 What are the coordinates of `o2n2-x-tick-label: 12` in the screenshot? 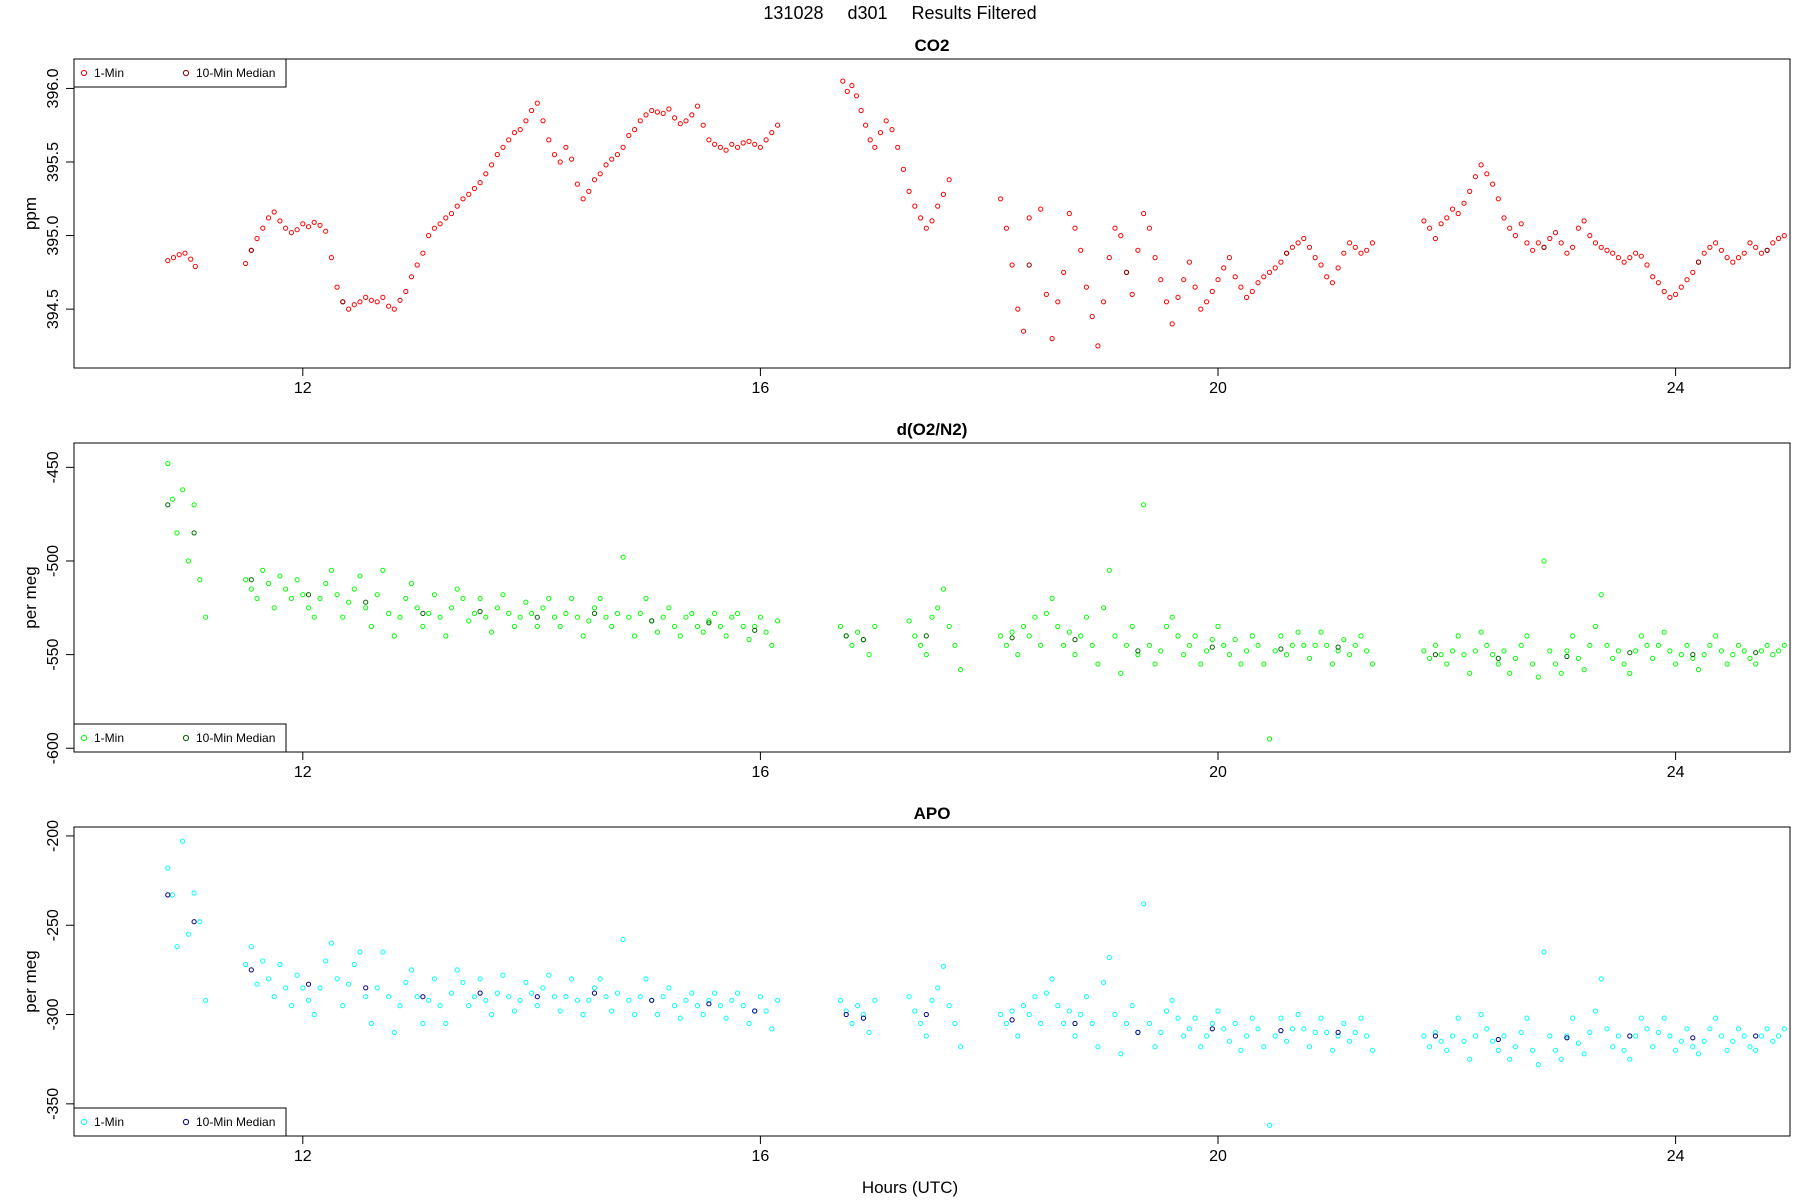 It's located at (303, 772).